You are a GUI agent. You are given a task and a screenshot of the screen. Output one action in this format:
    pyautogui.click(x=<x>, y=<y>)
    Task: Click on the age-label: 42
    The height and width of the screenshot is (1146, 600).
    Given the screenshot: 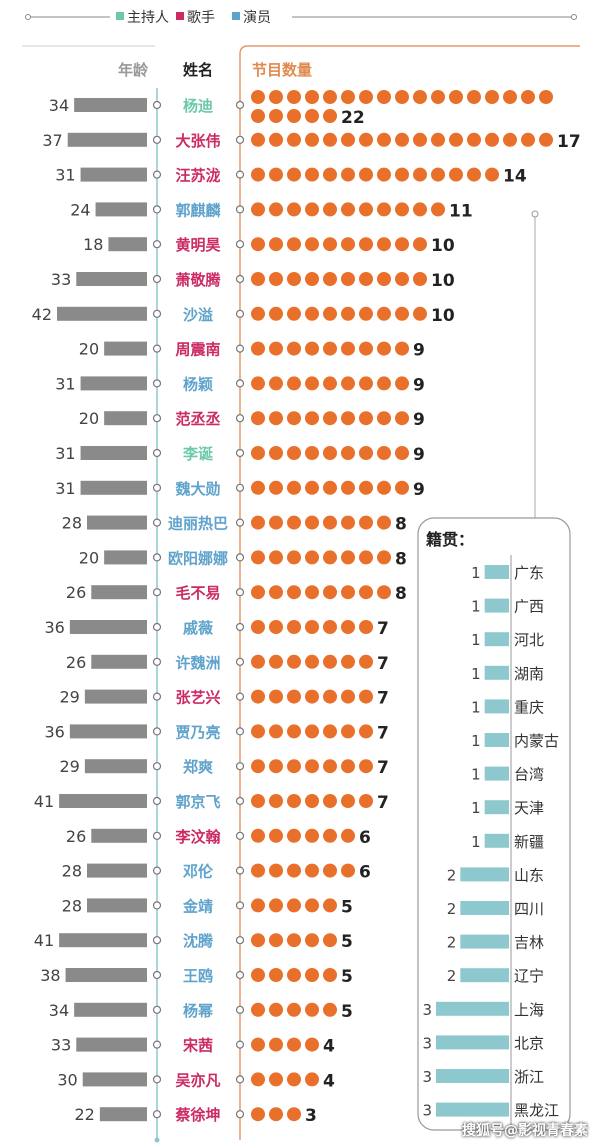 What is the action you would take?
    pyautogui.click(x=42, y=314)
    